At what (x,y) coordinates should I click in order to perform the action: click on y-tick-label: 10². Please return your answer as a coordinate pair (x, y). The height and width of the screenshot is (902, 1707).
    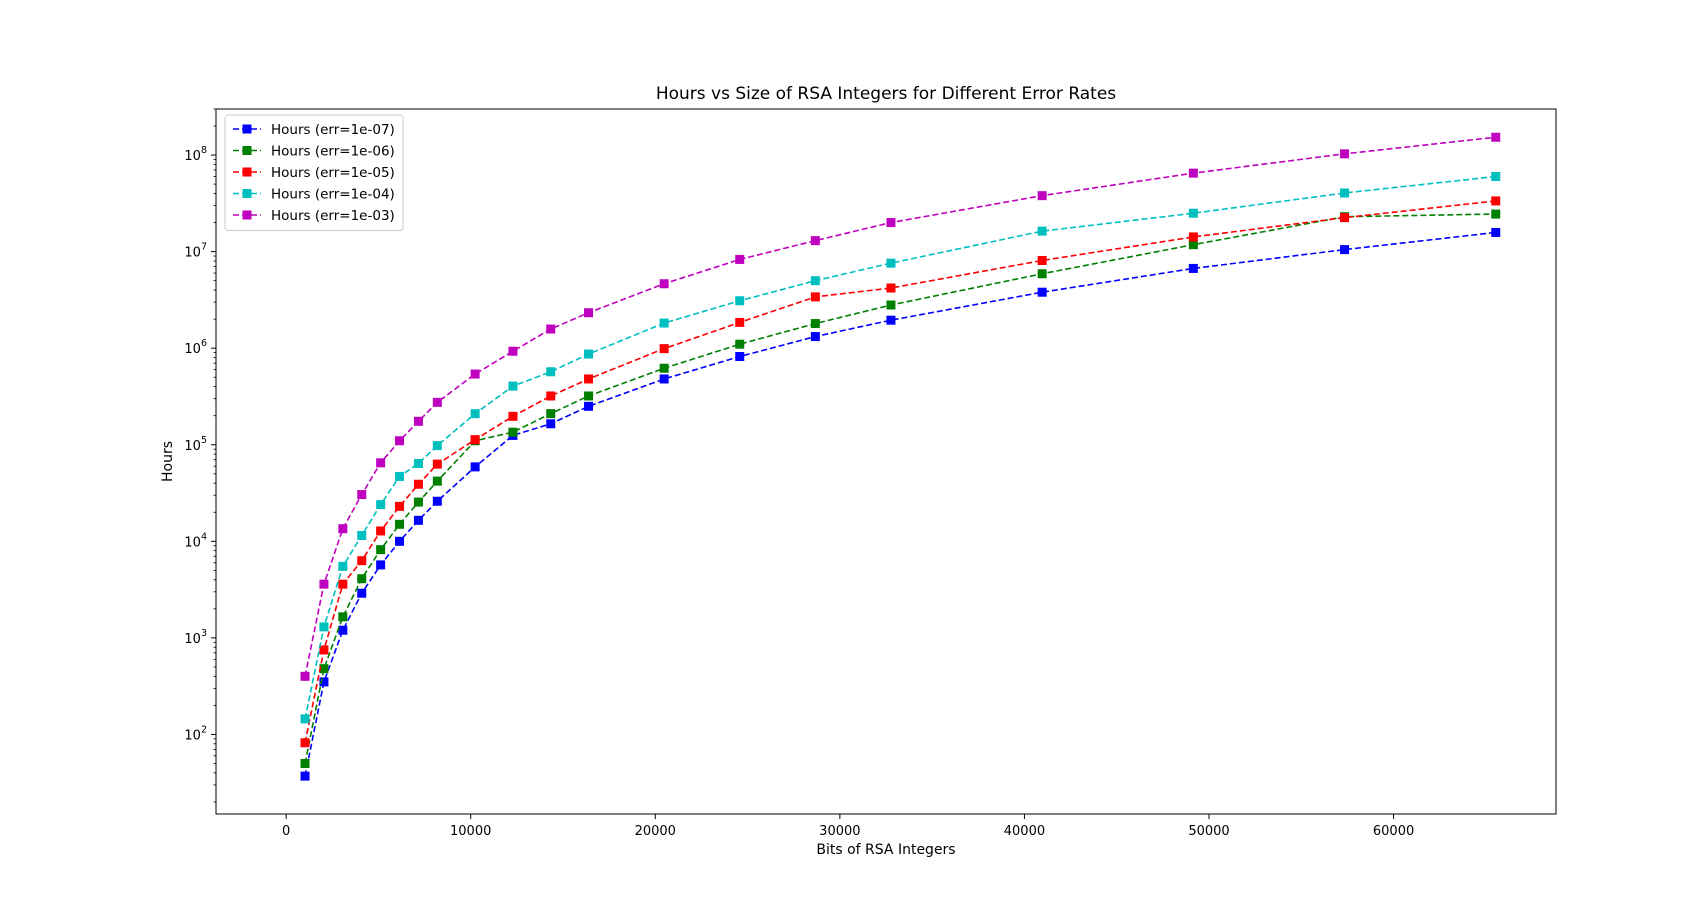
    Looking at the image, I should click on (195, 733).